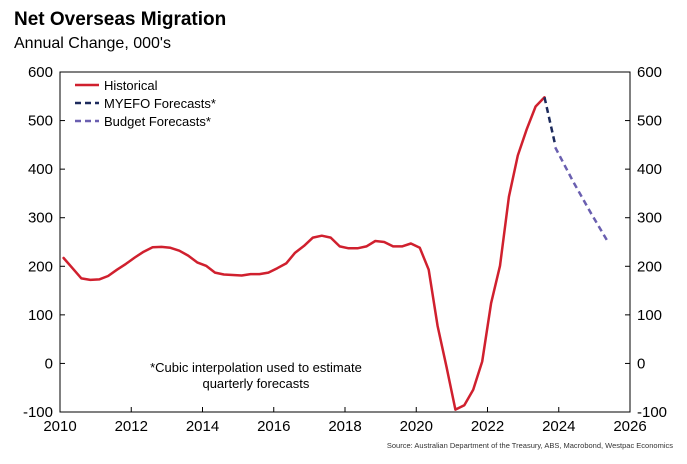 This screenshot has height=464, width=687. Describe the element at coordinates (641, 363) in the screenshot. I see `y-tick-label-right: 0` at that location.